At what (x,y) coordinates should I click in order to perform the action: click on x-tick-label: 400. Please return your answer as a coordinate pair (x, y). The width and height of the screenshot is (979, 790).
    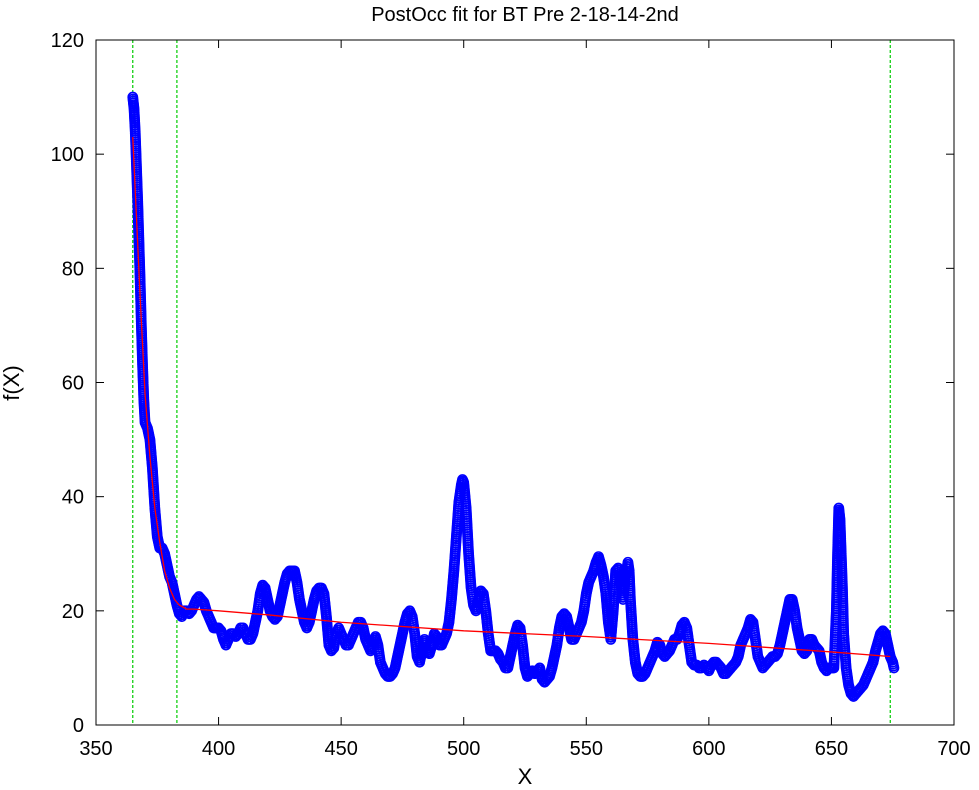
    Looking at the image, I should click on (218, 749).